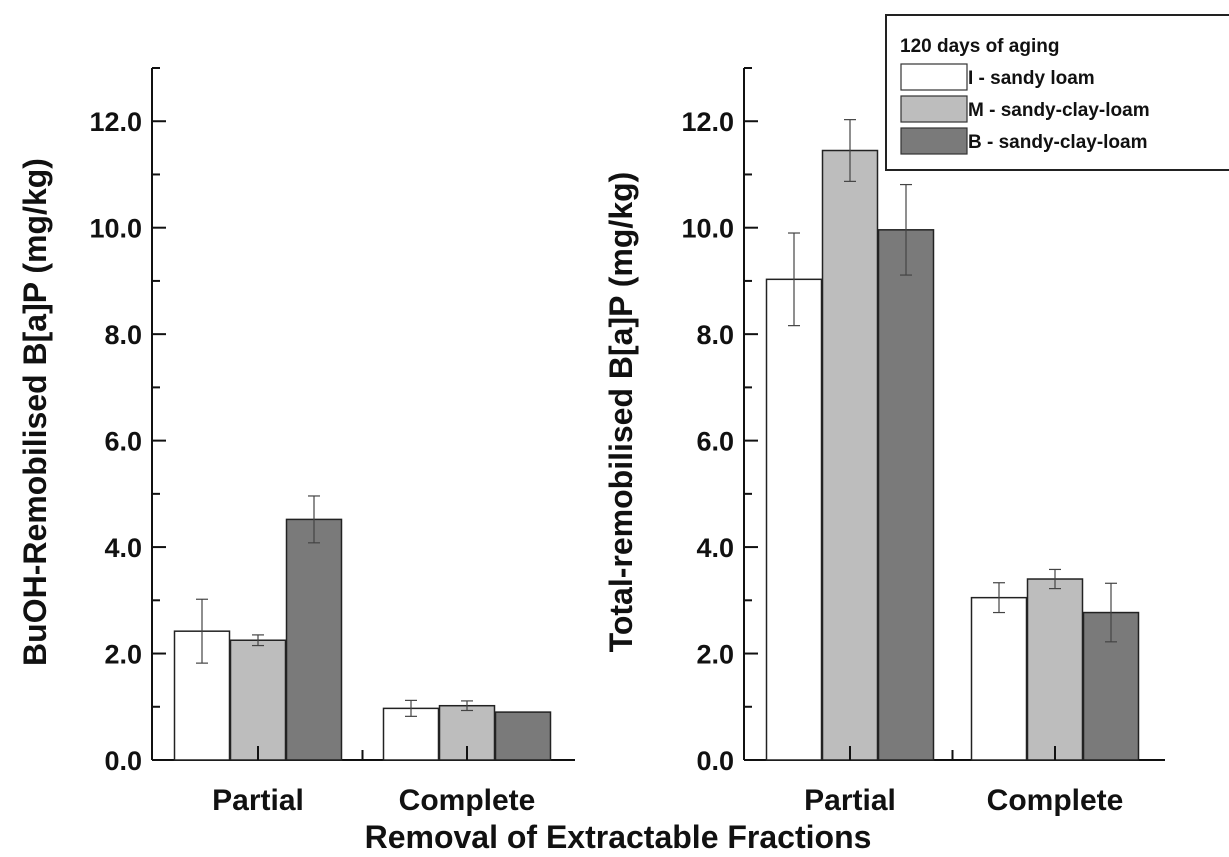  Describe the element at coordinates (258, 800) in the screenshot. I see `x-category-label-left: Partial` at that location.